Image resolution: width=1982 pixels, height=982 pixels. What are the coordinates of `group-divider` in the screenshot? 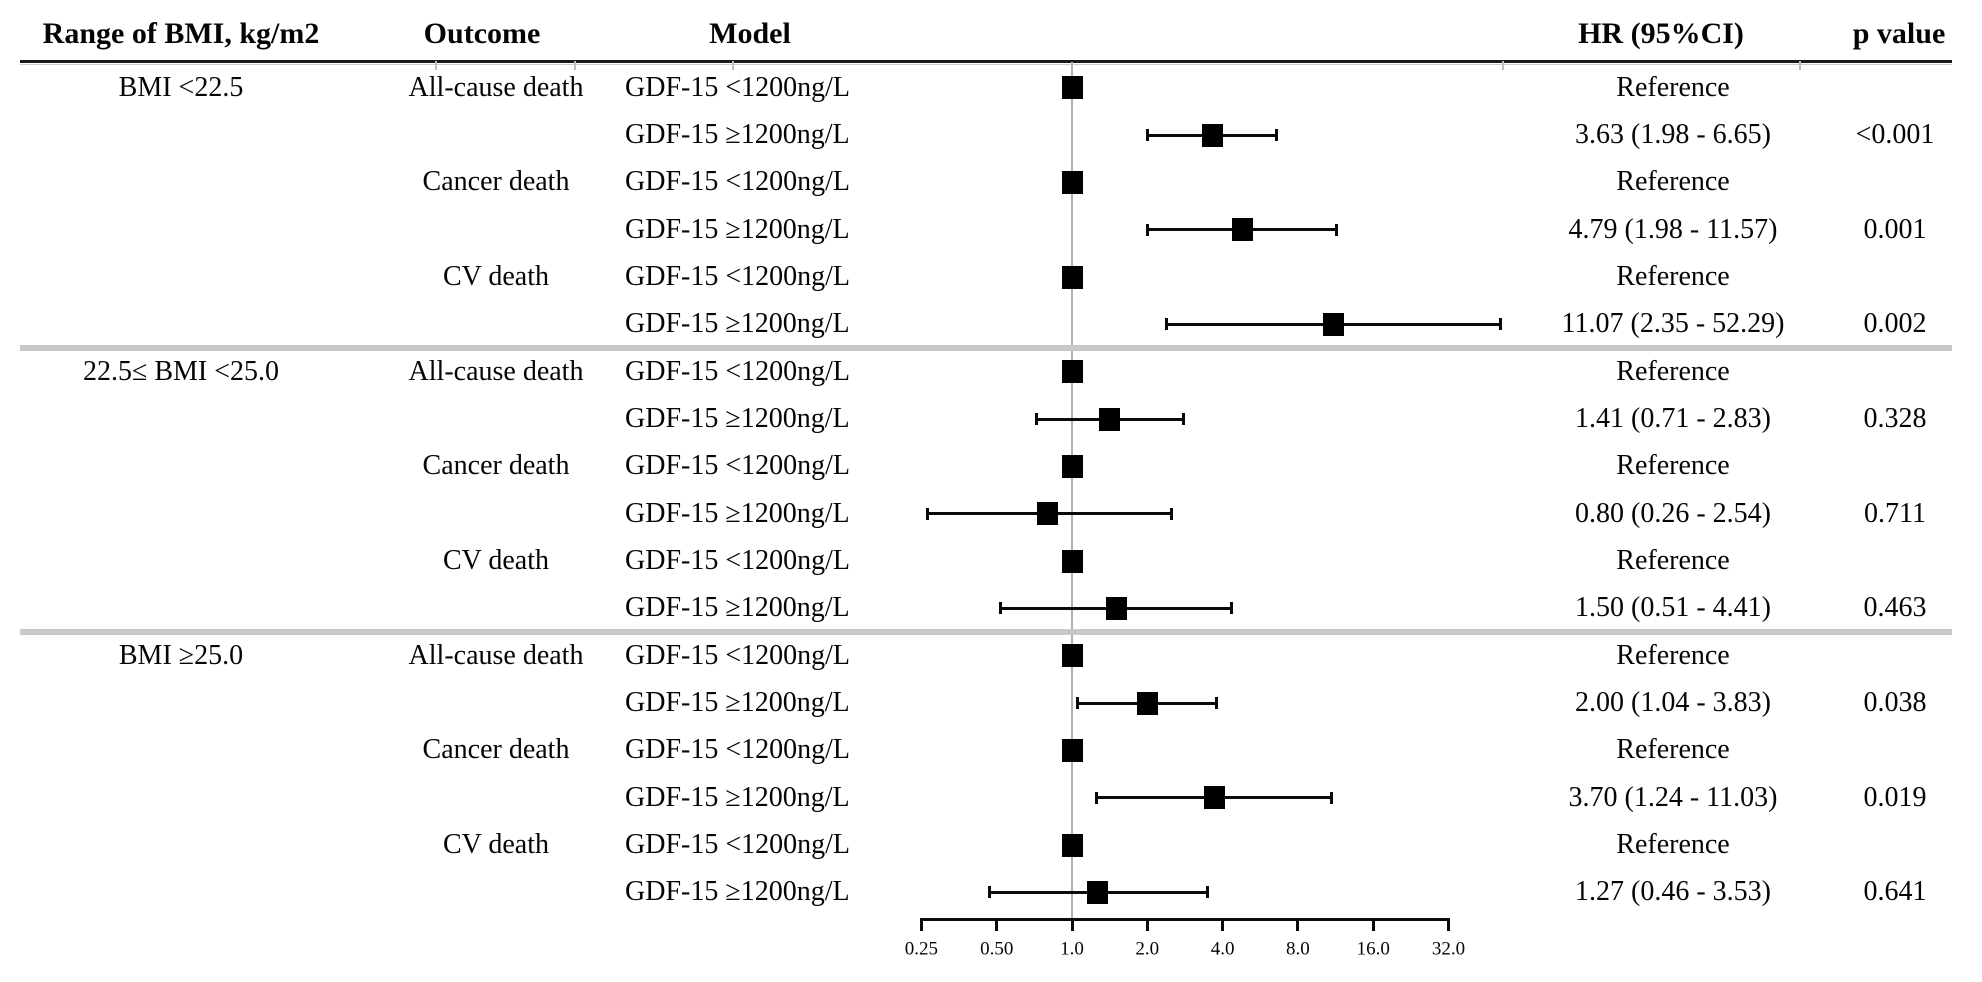 It's located at (986, 632).